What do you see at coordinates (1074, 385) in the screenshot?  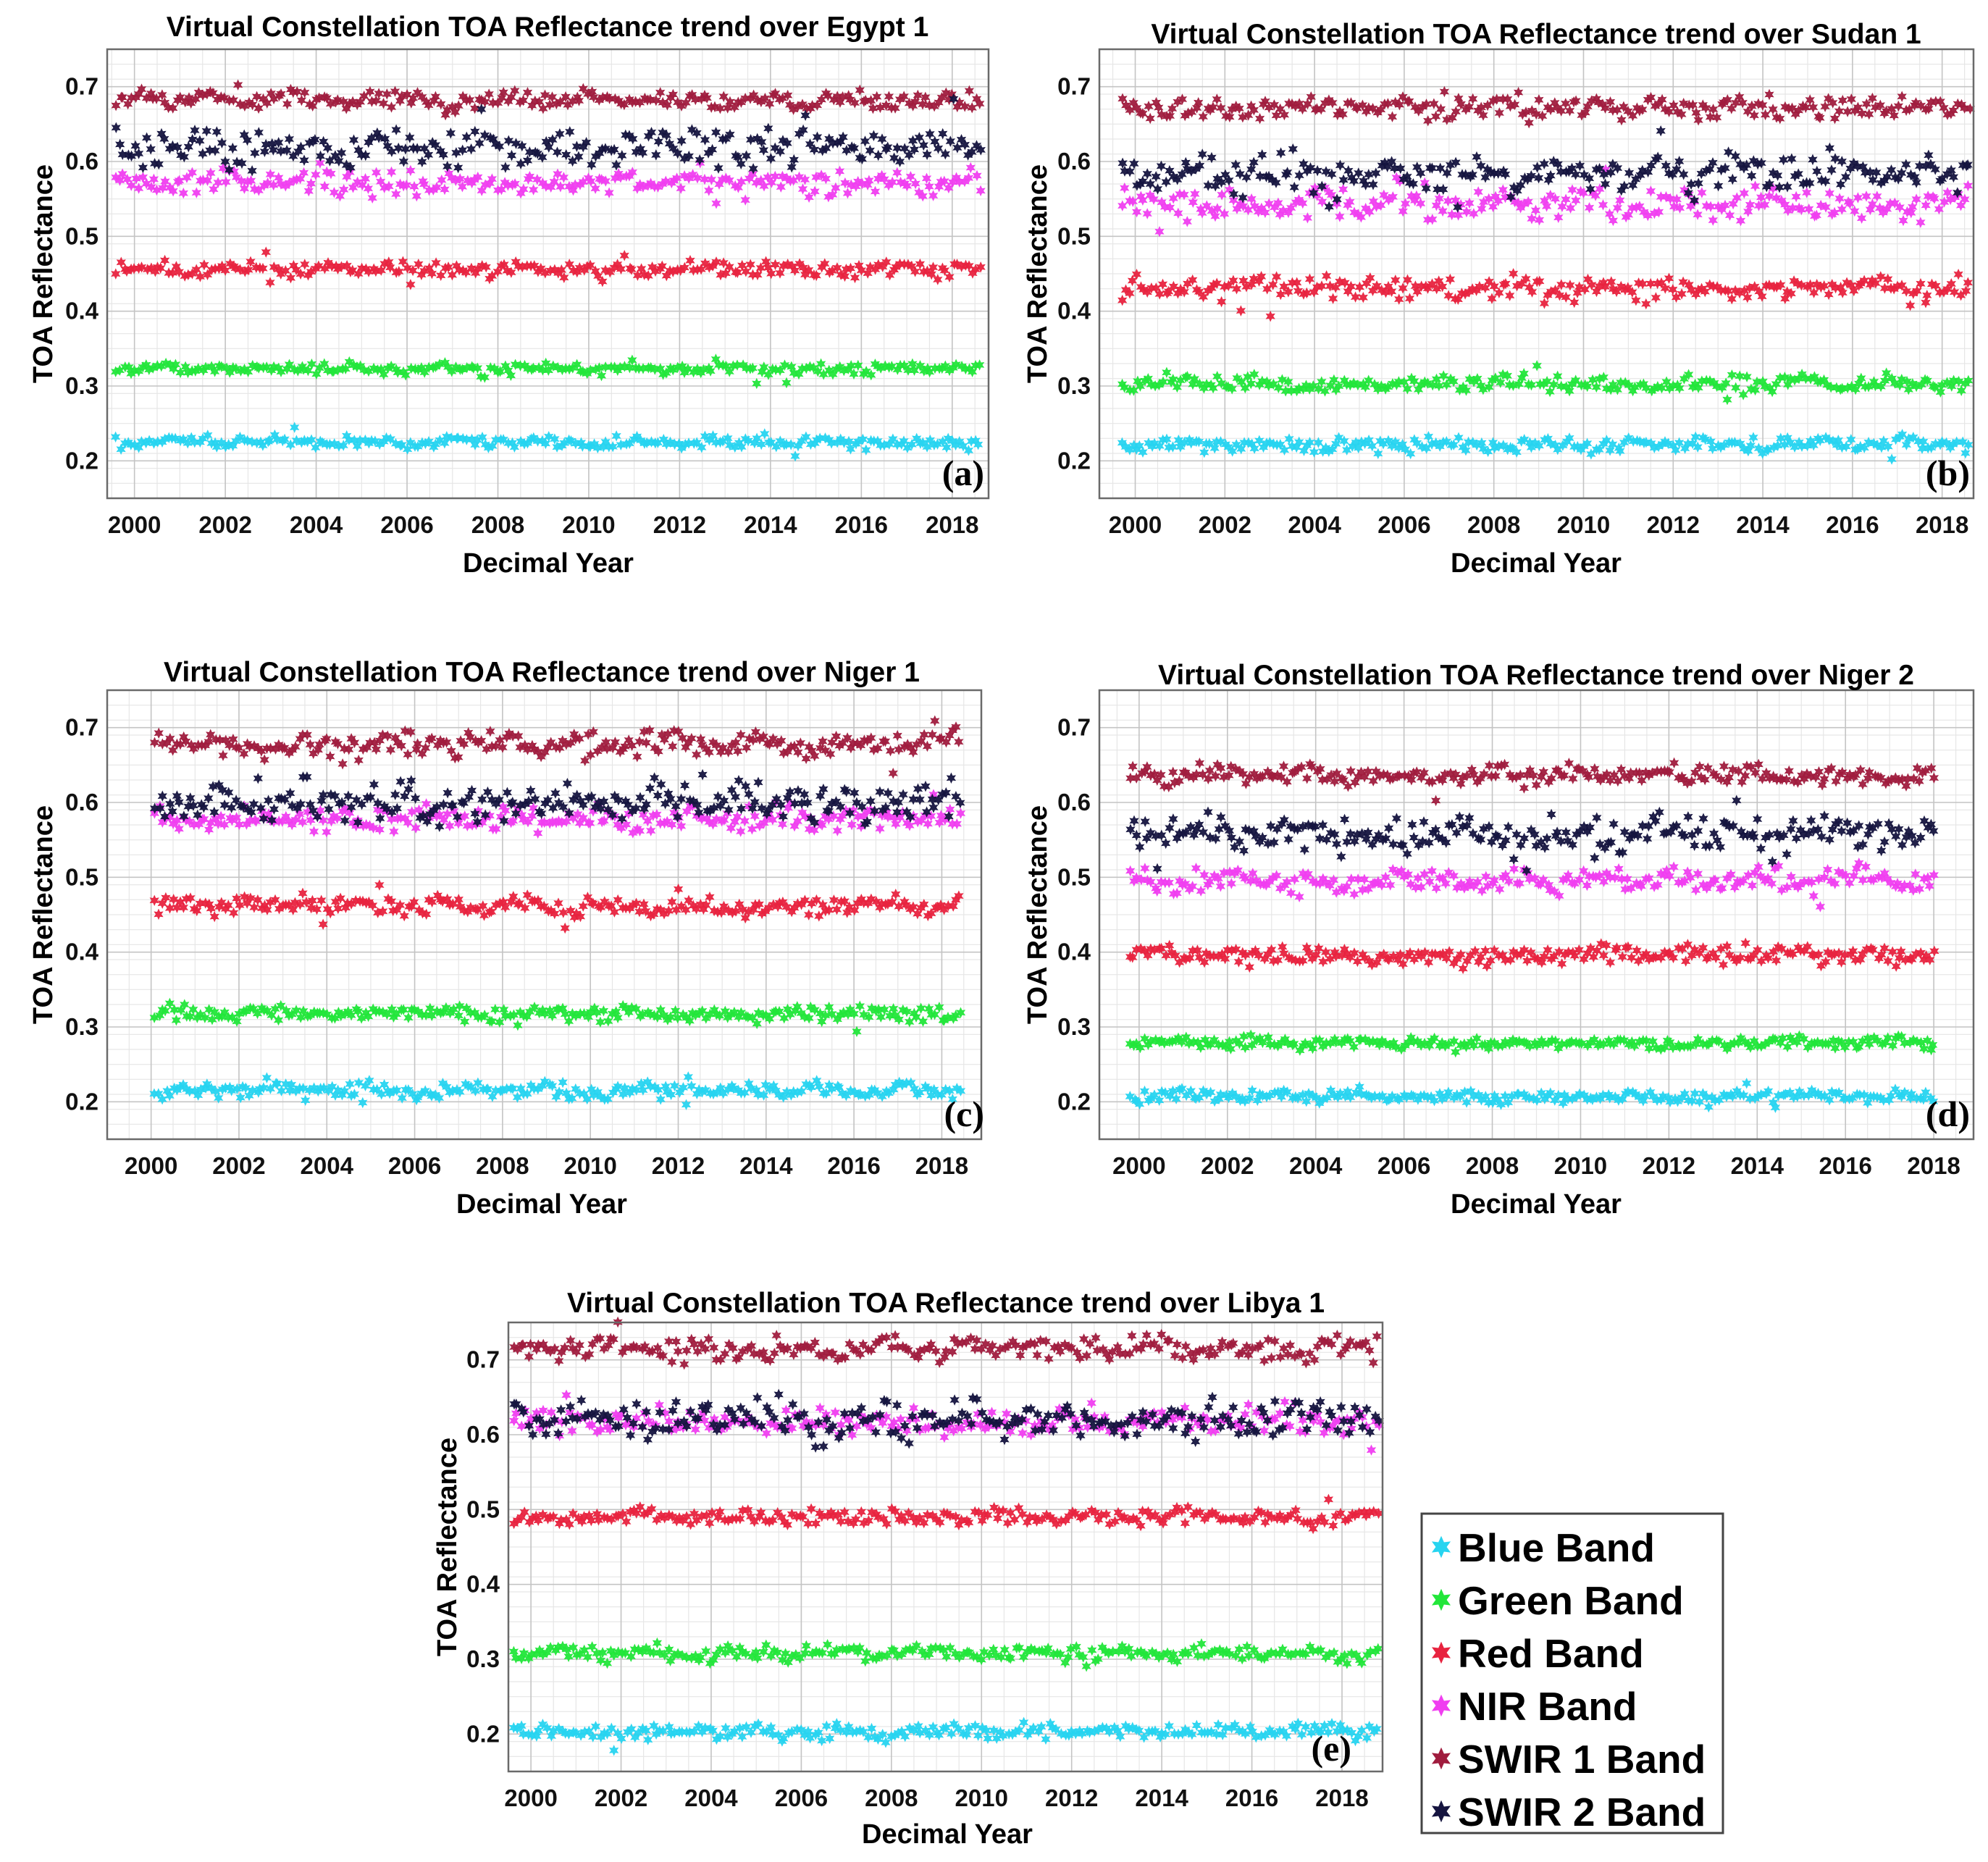 I see `y-tick-label: 0.3` at bounding box center [1074, 385].